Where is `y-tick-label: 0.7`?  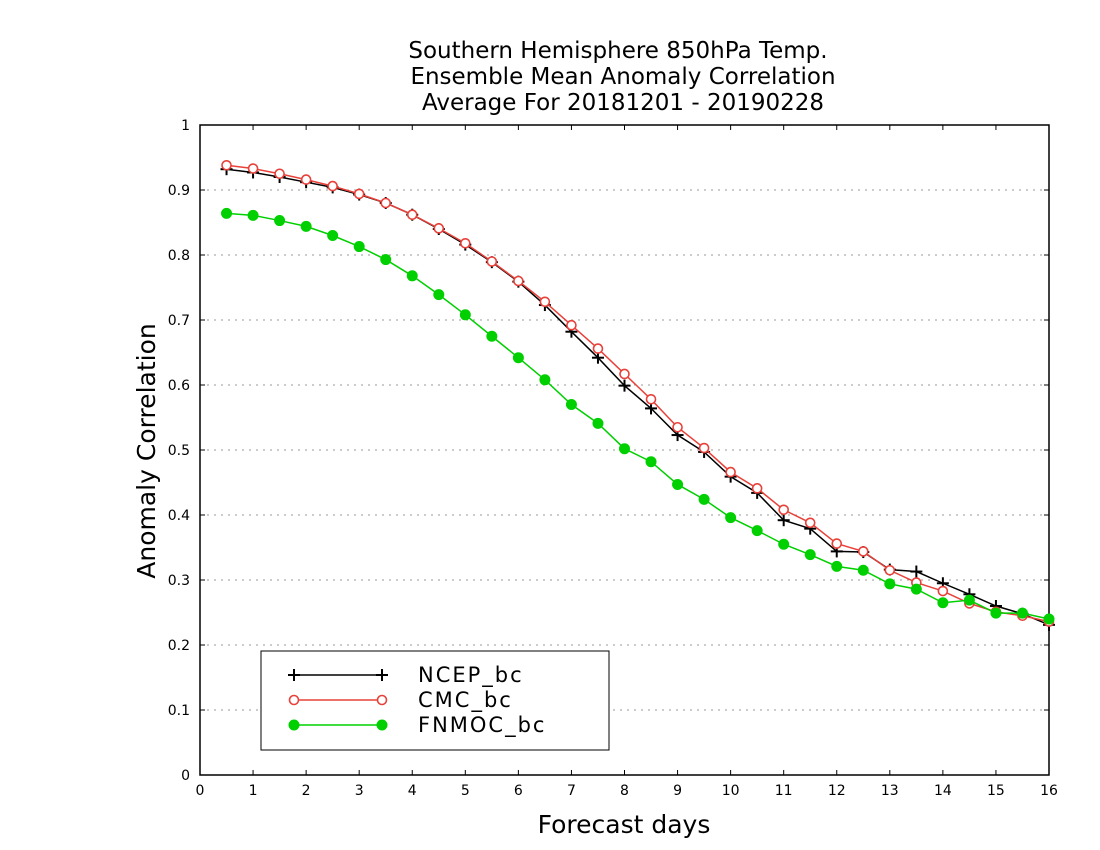 y-tick-label: 0.7 is located at coordinates (179, 321).